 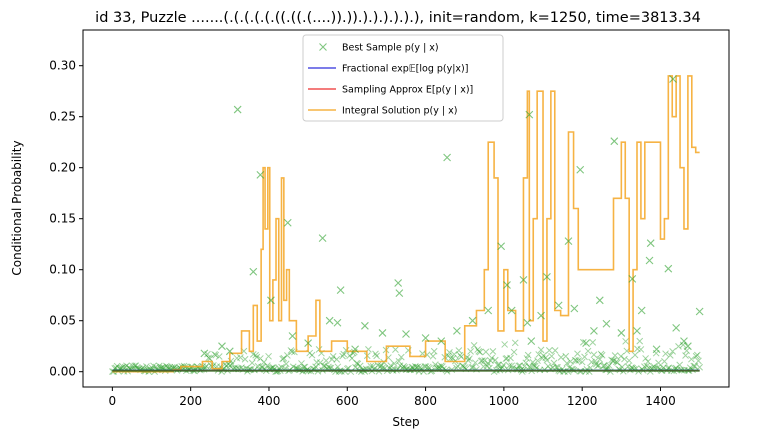 I want to click on legend-entry: Integral Solution p(y | x), so click(x=382, y=111).